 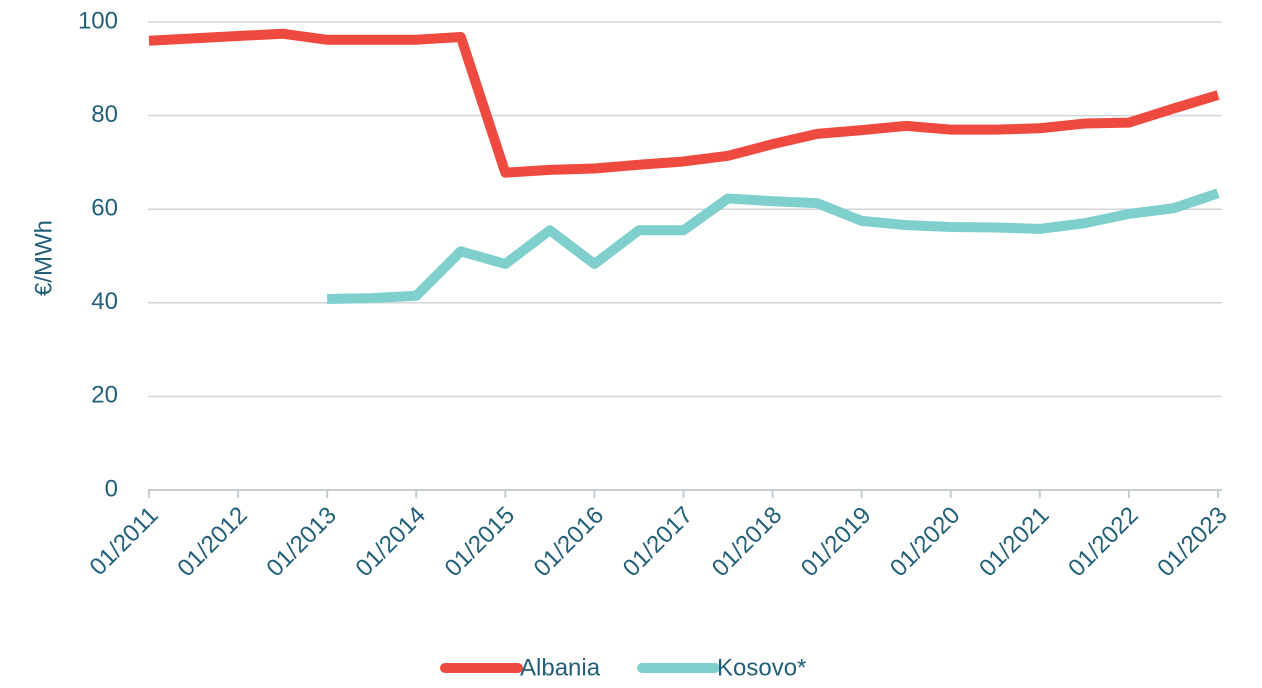 What do you see at coordinates (560, 667) in the screenshot?
I see `legend-label: Albania` at bounding box center [560, 667].